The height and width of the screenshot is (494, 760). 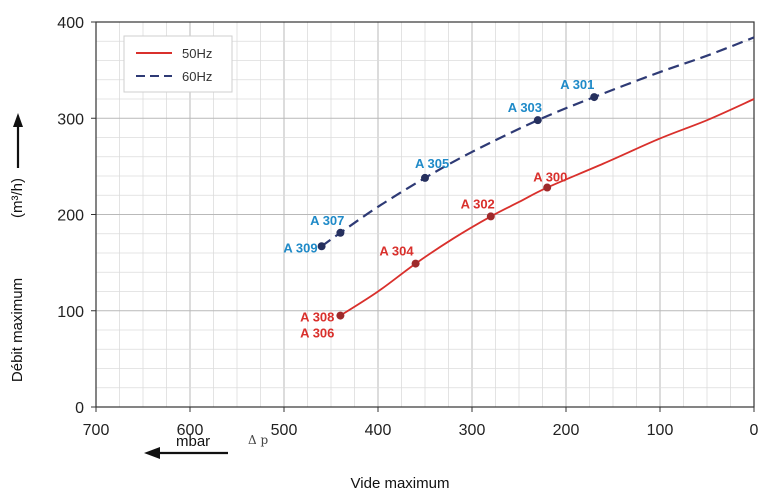 What do you see at coordinates (317, 333) in the screenshot?
I see `point-label: A 306` at bounding box center [317, 333].